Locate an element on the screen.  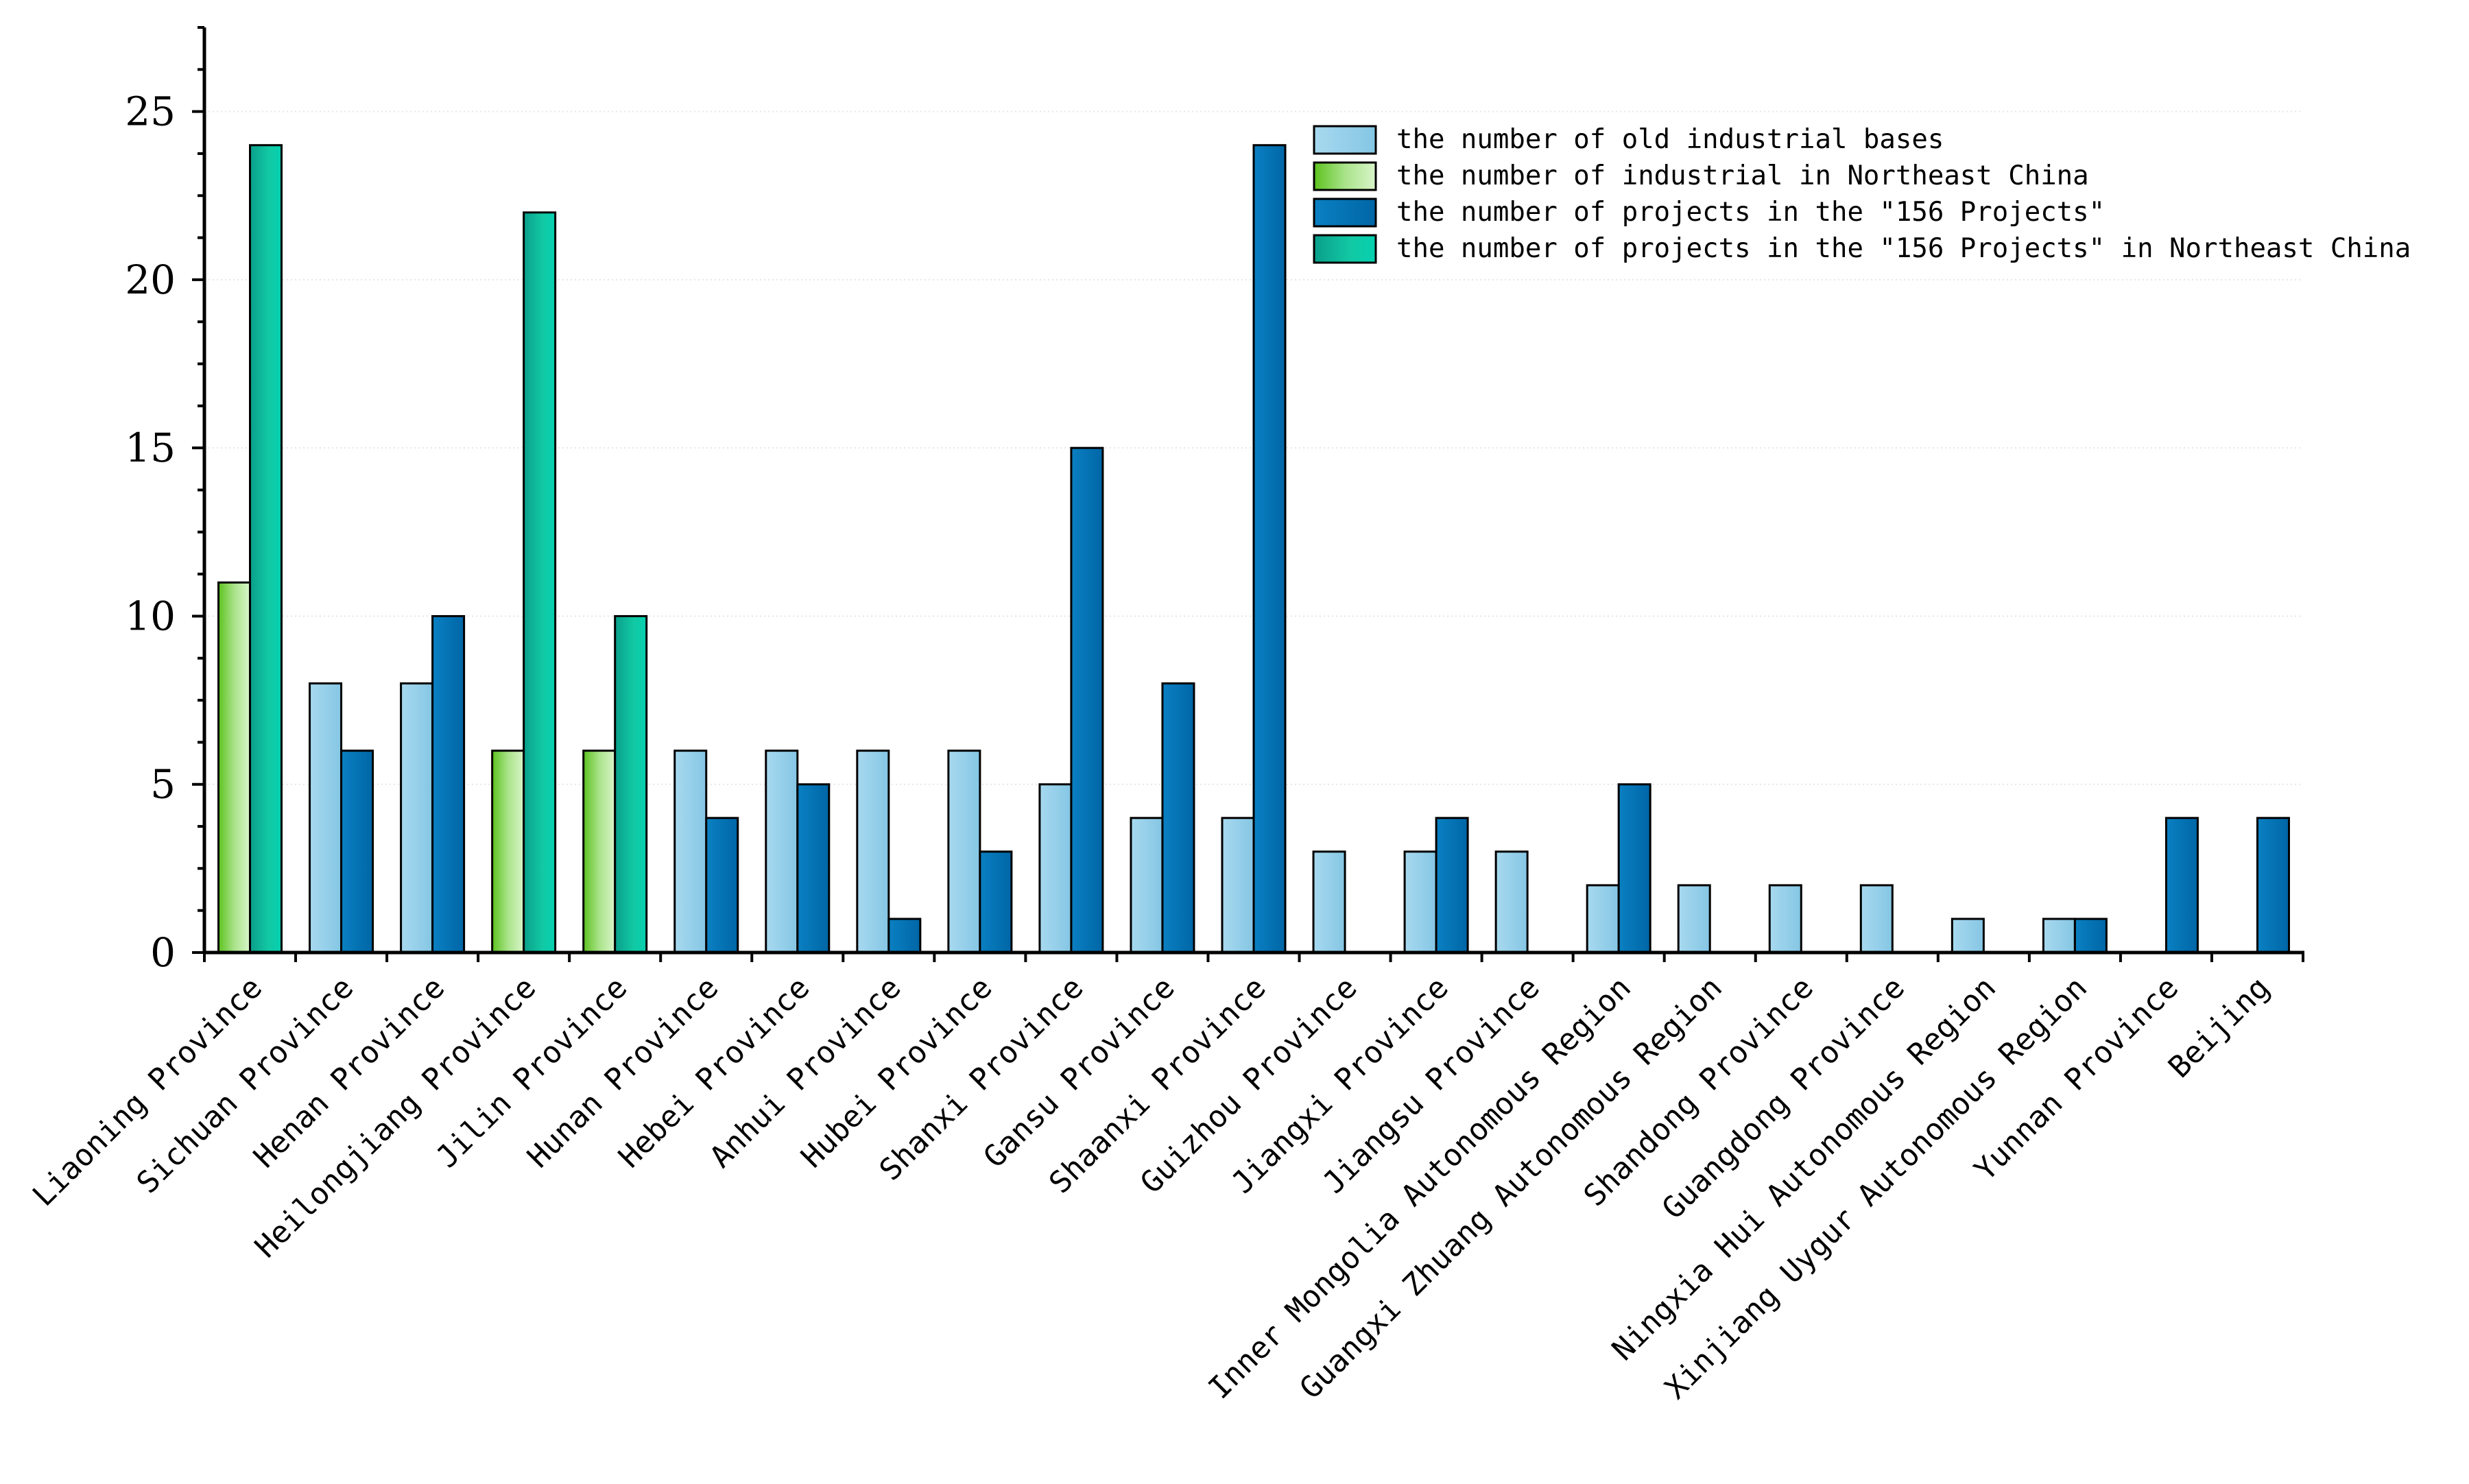
y-tick-label: 5 is located at coordinates (163, 784).